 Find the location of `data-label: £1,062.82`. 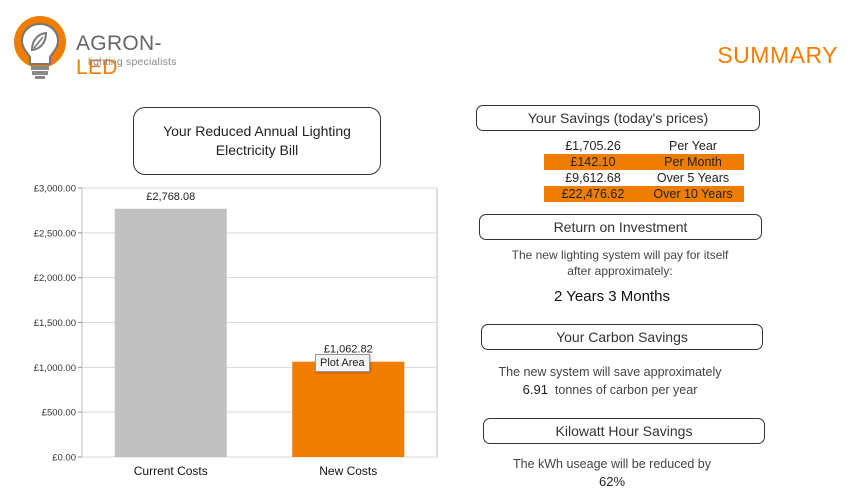

data-label: £1,062.82 is located at coordinates (348, 350).